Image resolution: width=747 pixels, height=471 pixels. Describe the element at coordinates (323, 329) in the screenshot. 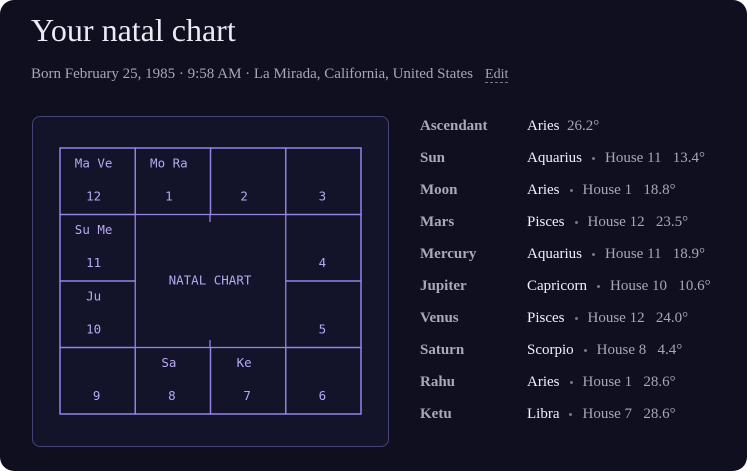

I see `house-number: 5` at that location.